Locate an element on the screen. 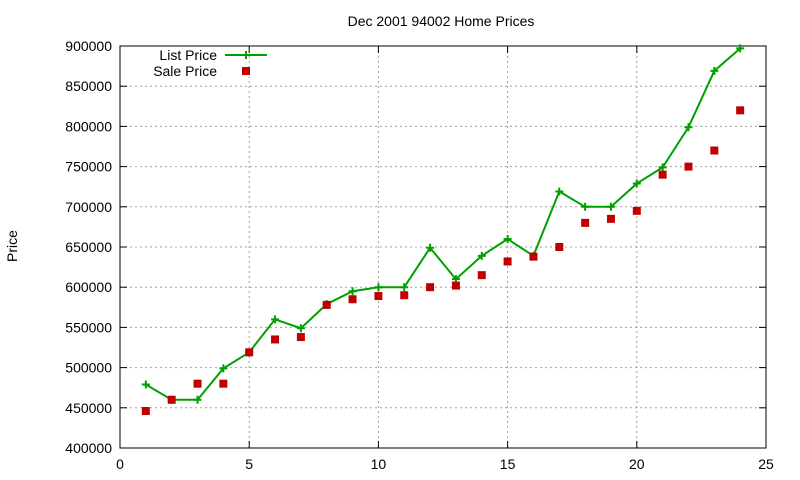  y-tick-label: 750000 is located at coordinates (88, 167).